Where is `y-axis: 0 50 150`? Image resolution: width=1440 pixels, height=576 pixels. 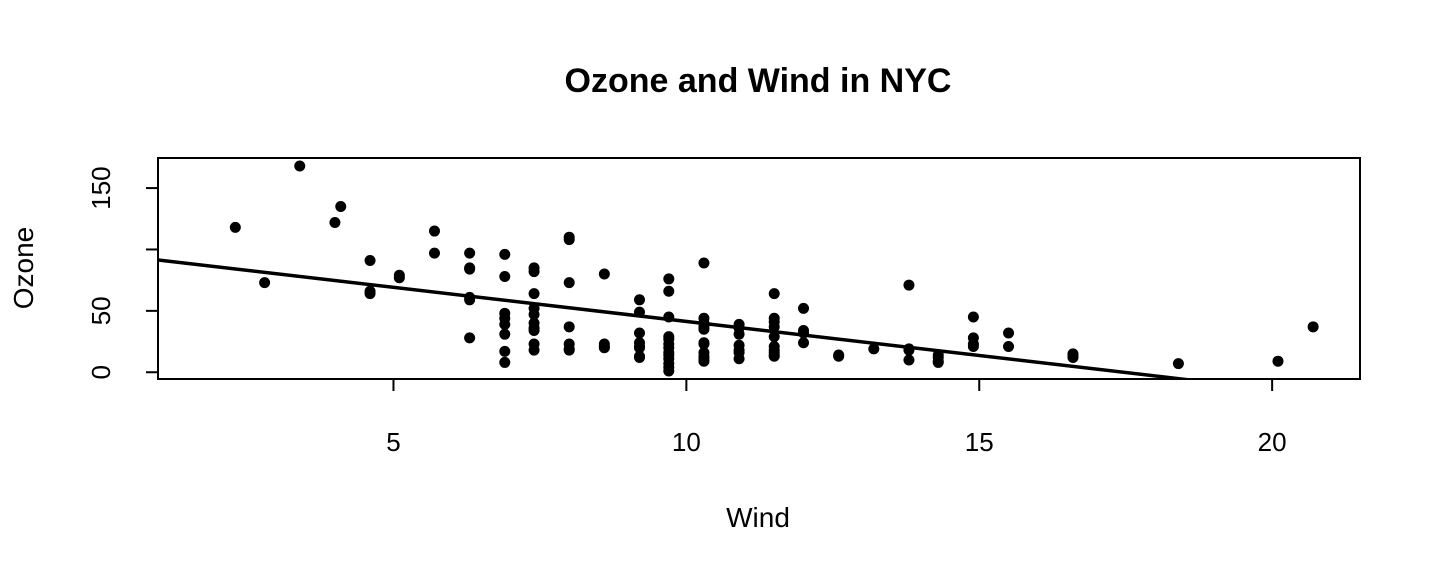 y-axis: 0 50 150 is located at coordinates (122, 272).